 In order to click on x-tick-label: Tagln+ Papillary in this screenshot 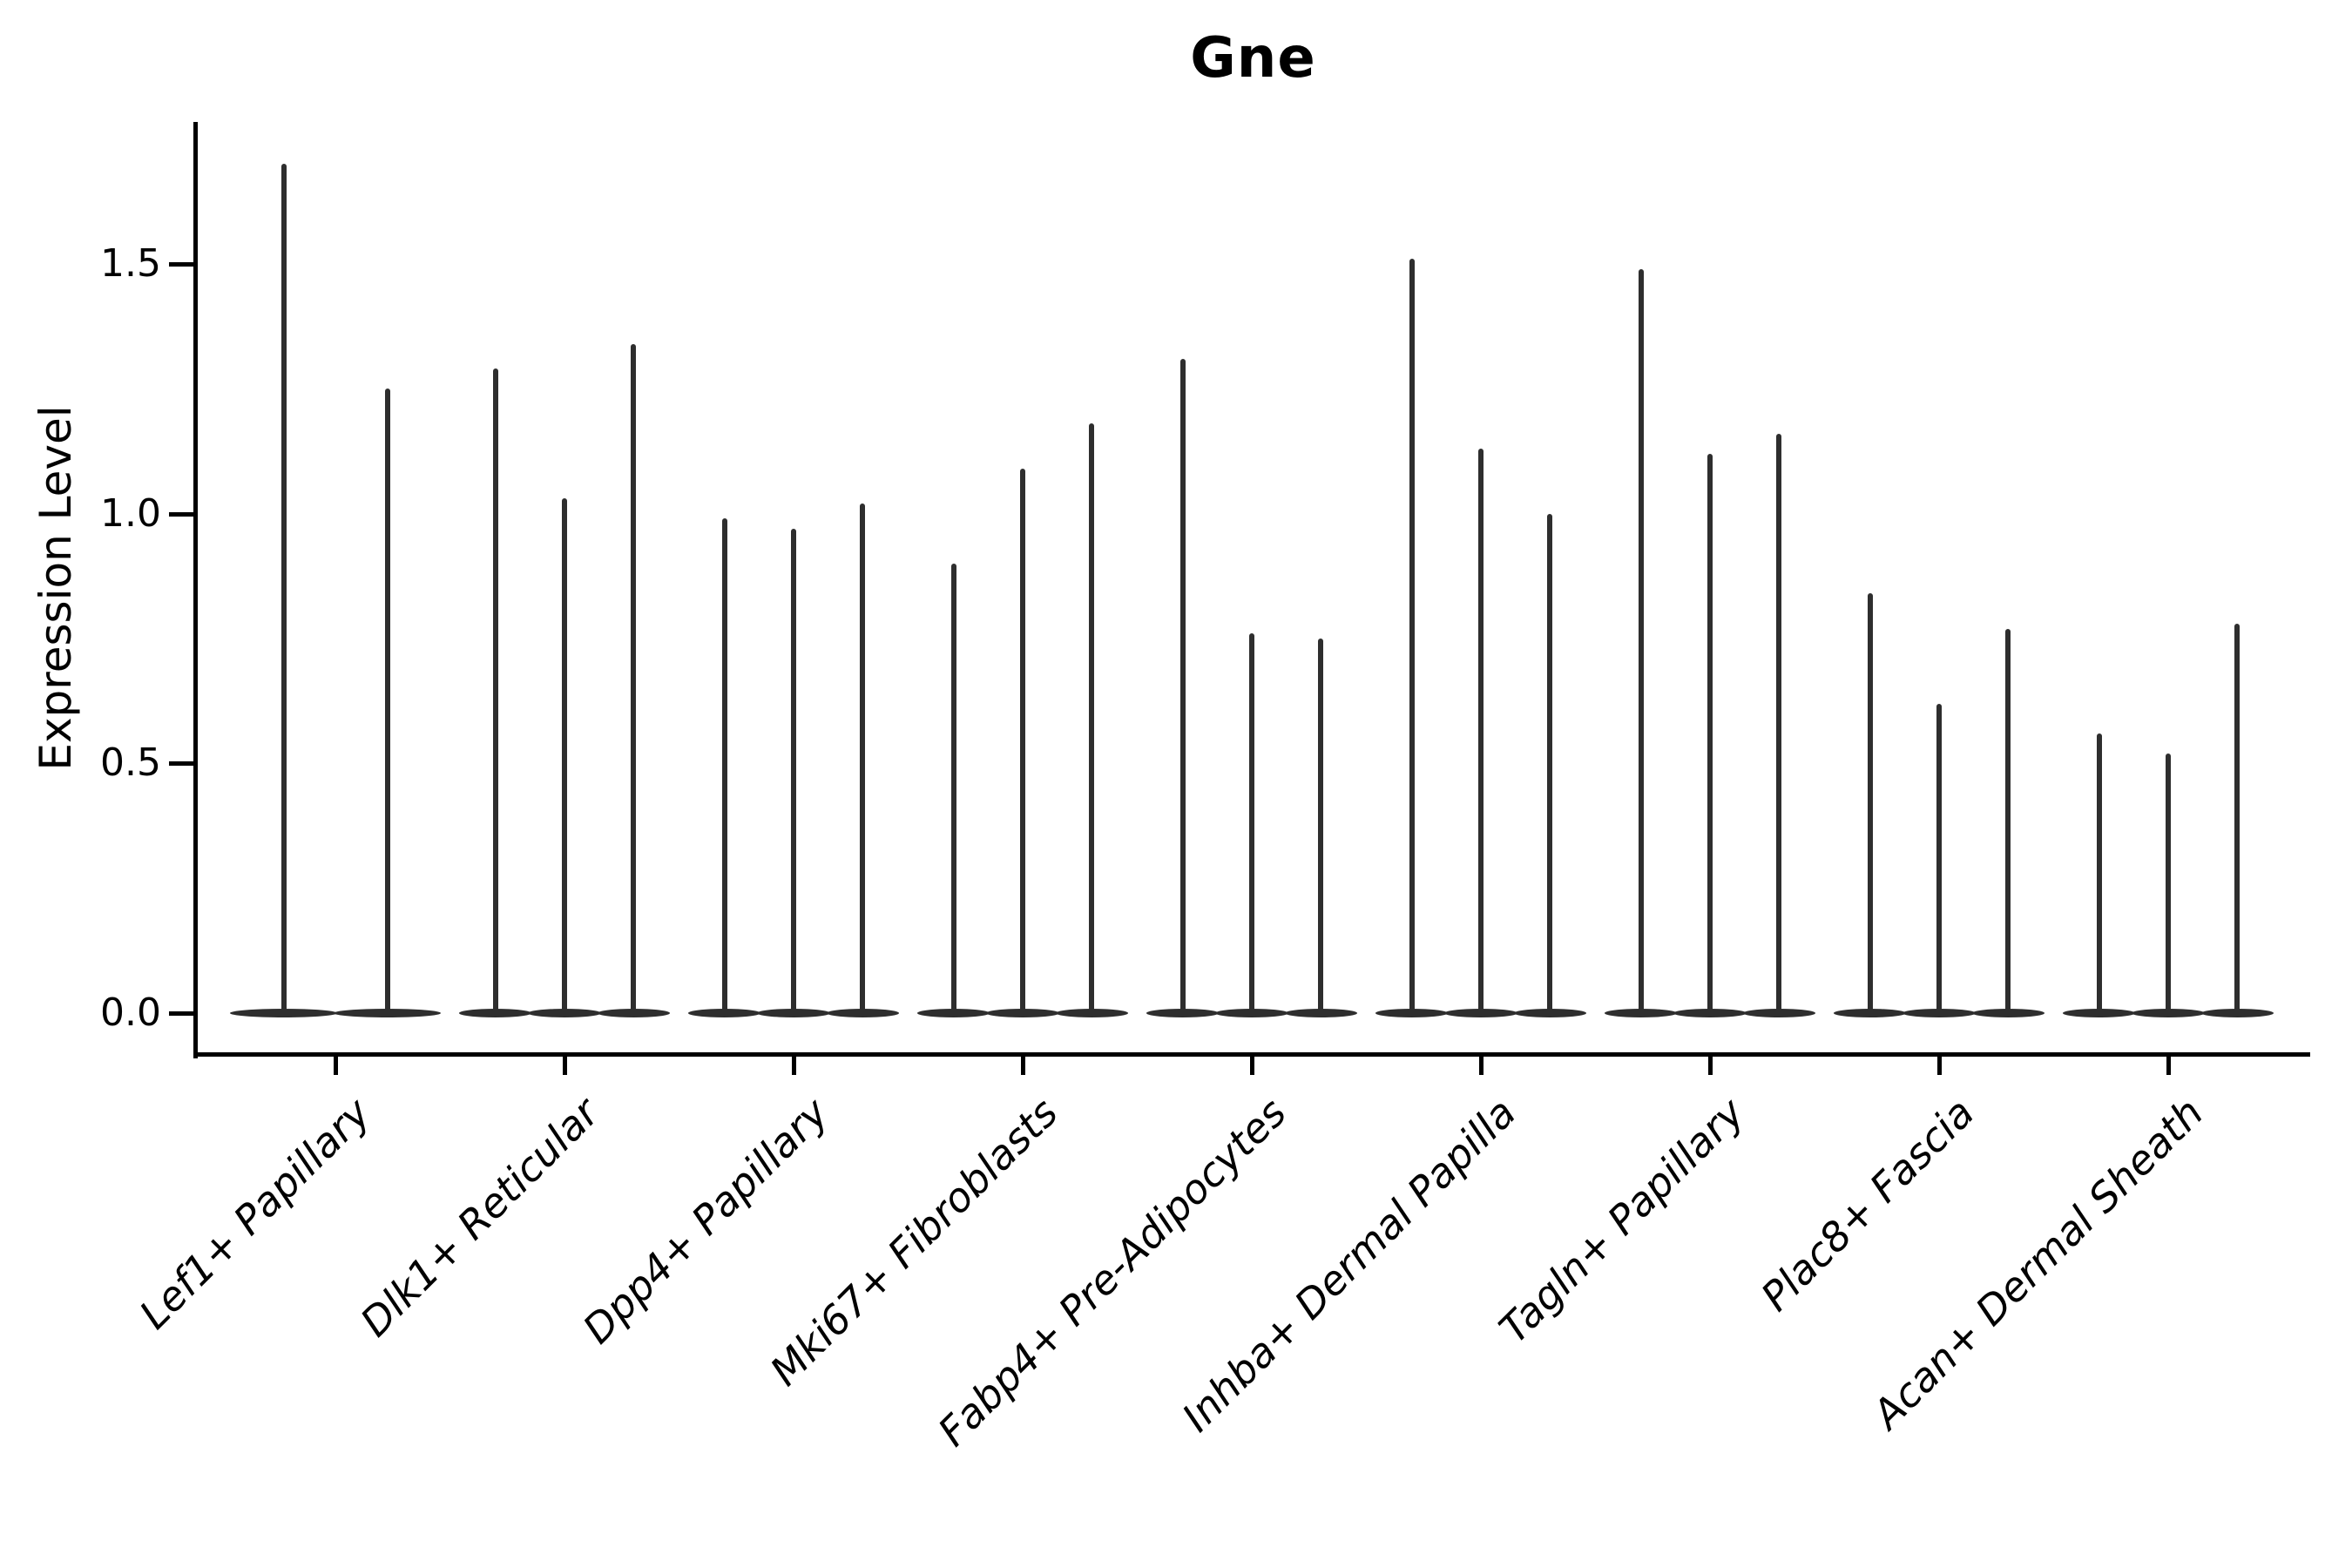, I will do `click(1622, 1221)`.